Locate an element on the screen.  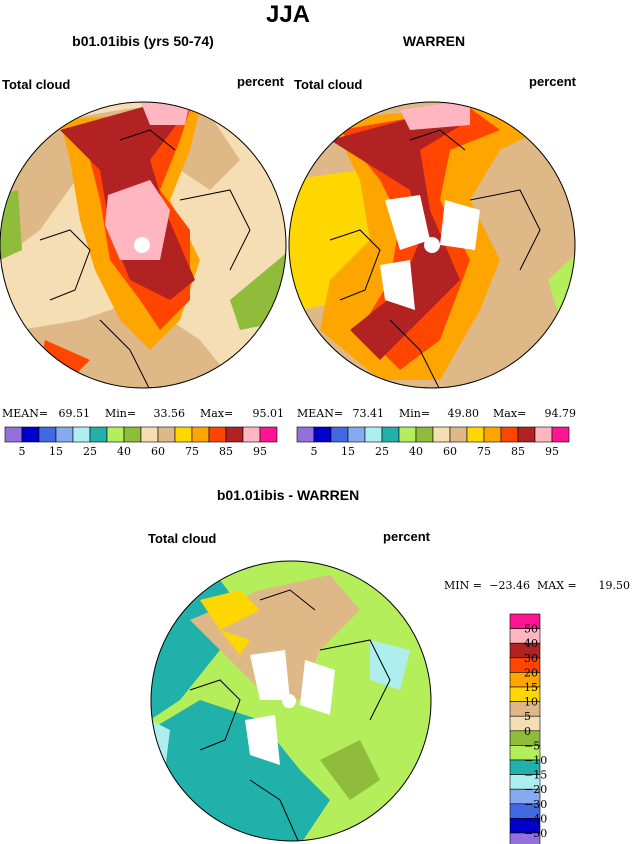
colorbar-label: 0 is located at coordinates (527, 731).